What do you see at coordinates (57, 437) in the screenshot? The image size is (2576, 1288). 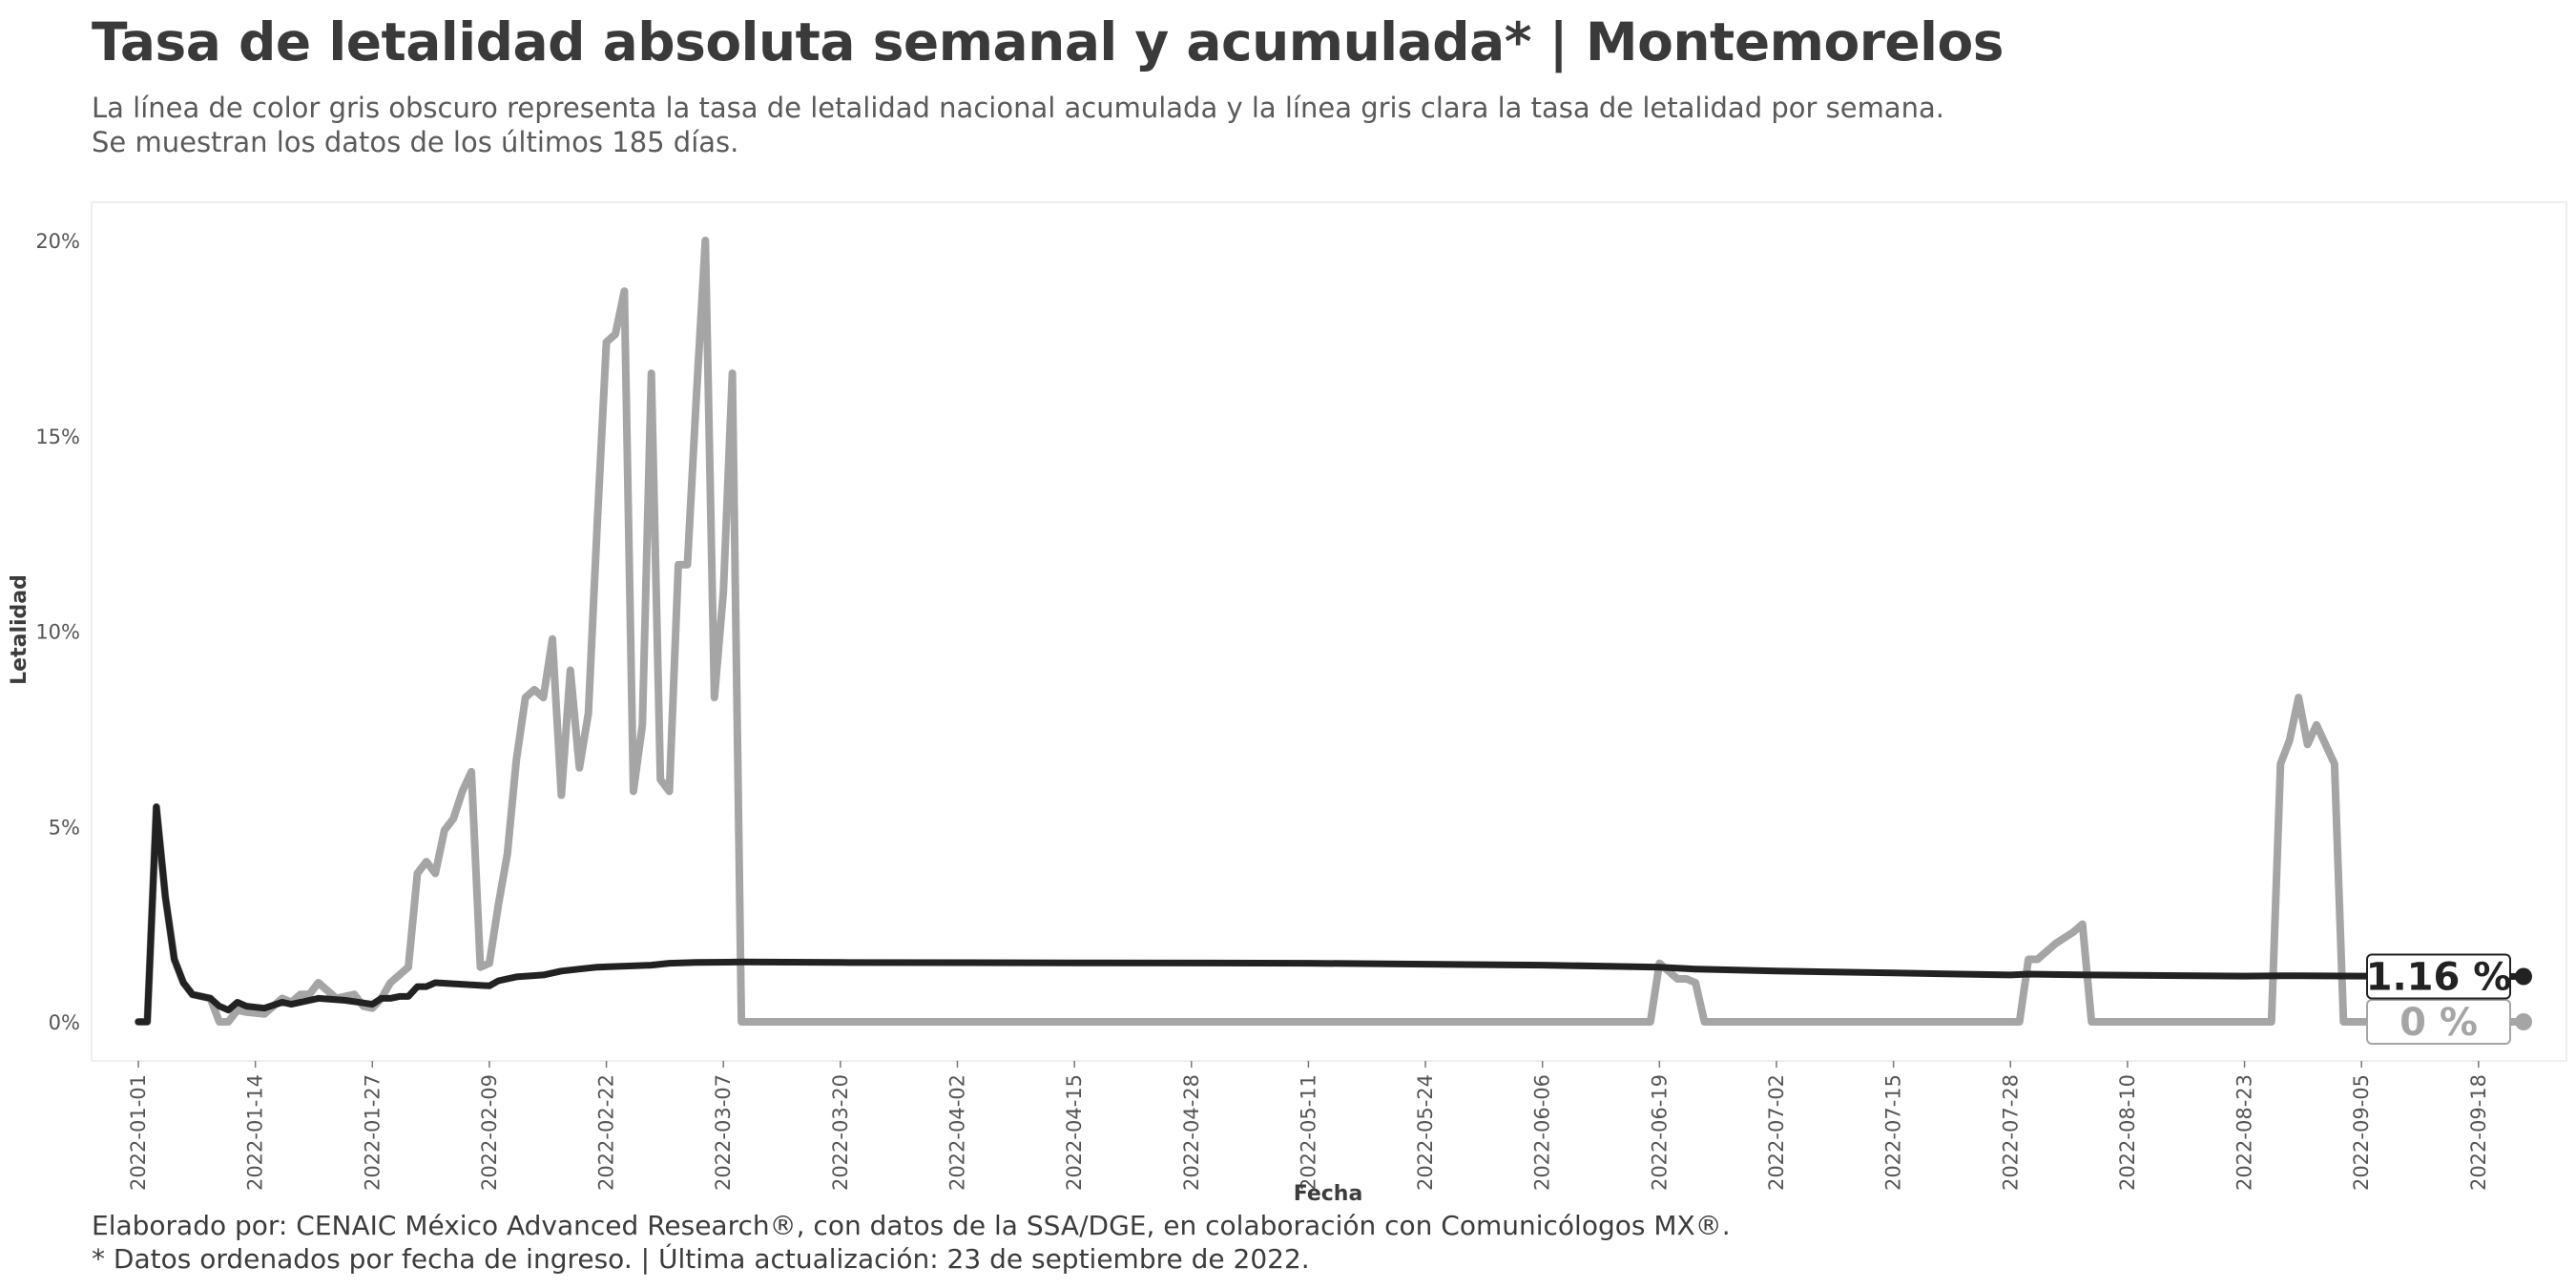 I see `y-tick-label: 15%` at bounding box center [57, 437].